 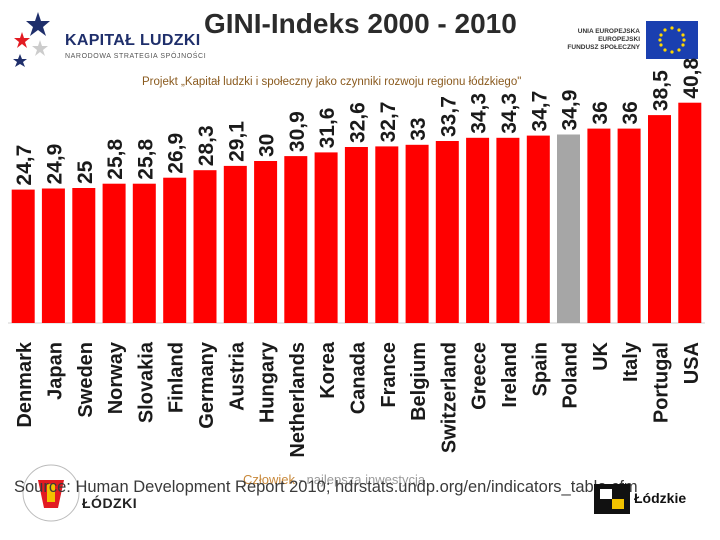 What do you see at coordinates (357, 122) in the screenshot?
I see `value-label-canada: 32,6` at bounding box center [357, 122].